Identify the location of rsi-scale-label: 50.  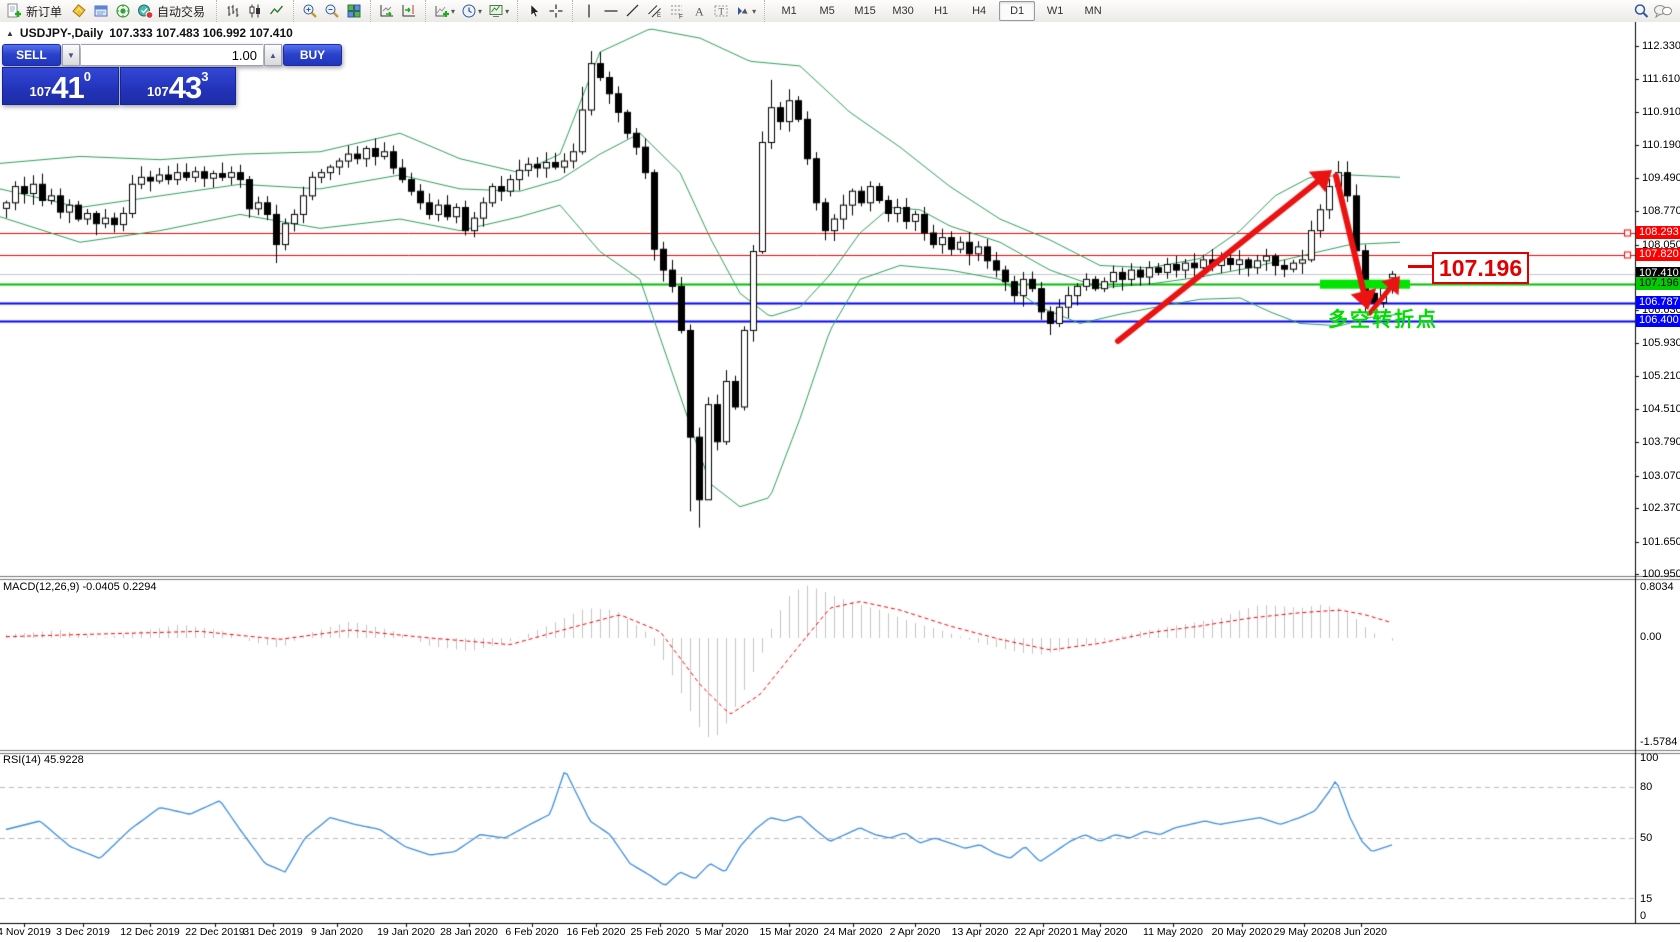
(1646, 838).